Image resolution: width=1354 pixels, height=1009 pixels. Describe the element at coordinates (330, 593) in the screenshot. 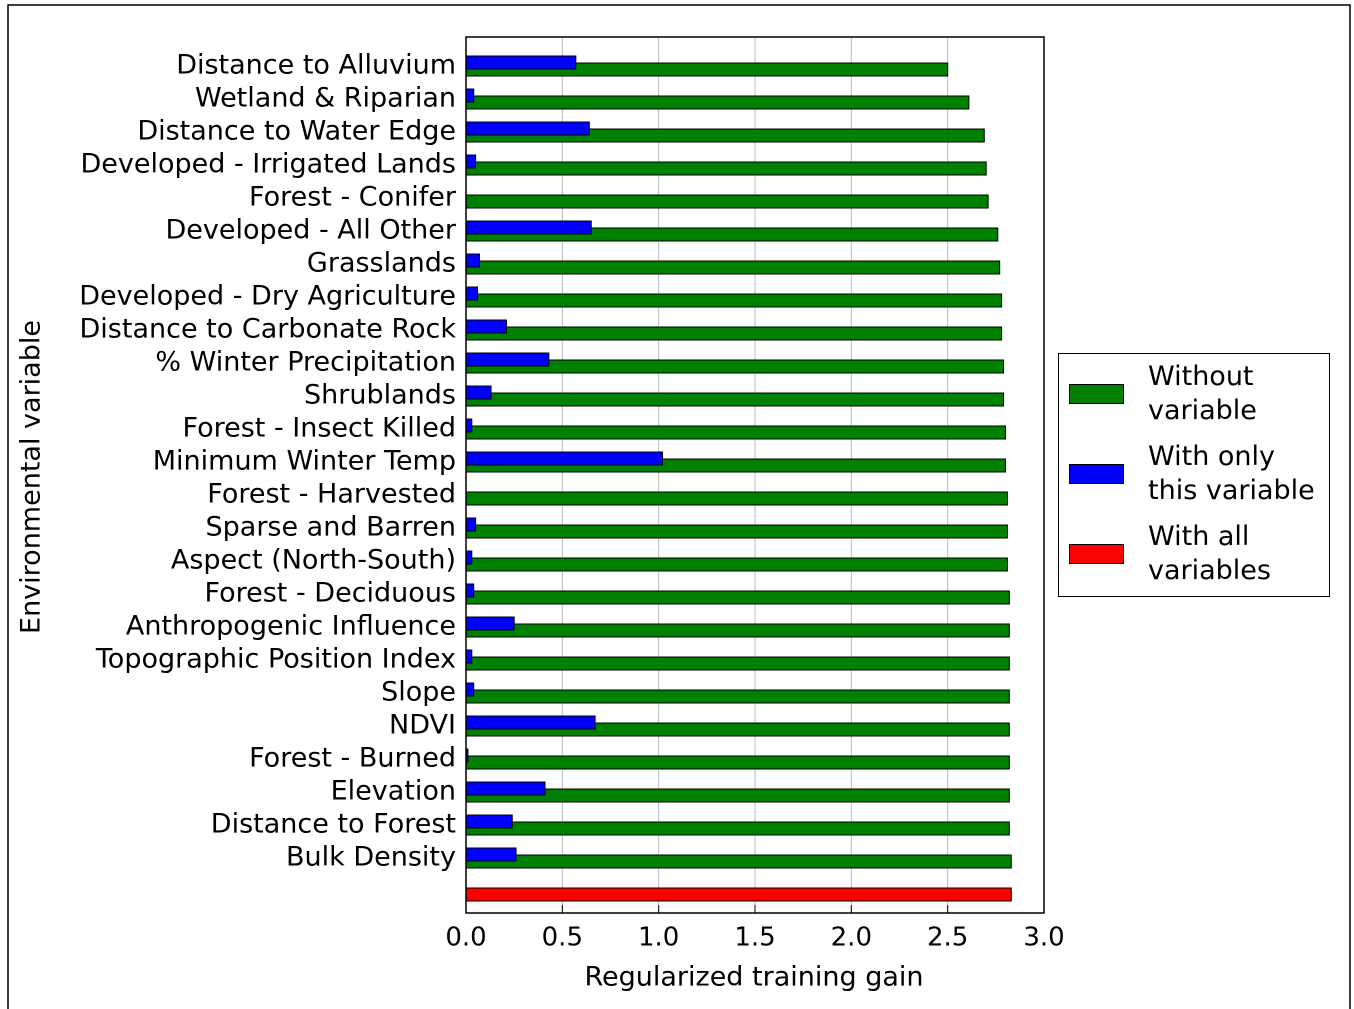

I see `y-tick-label: Forest - Deciduous` at that location.